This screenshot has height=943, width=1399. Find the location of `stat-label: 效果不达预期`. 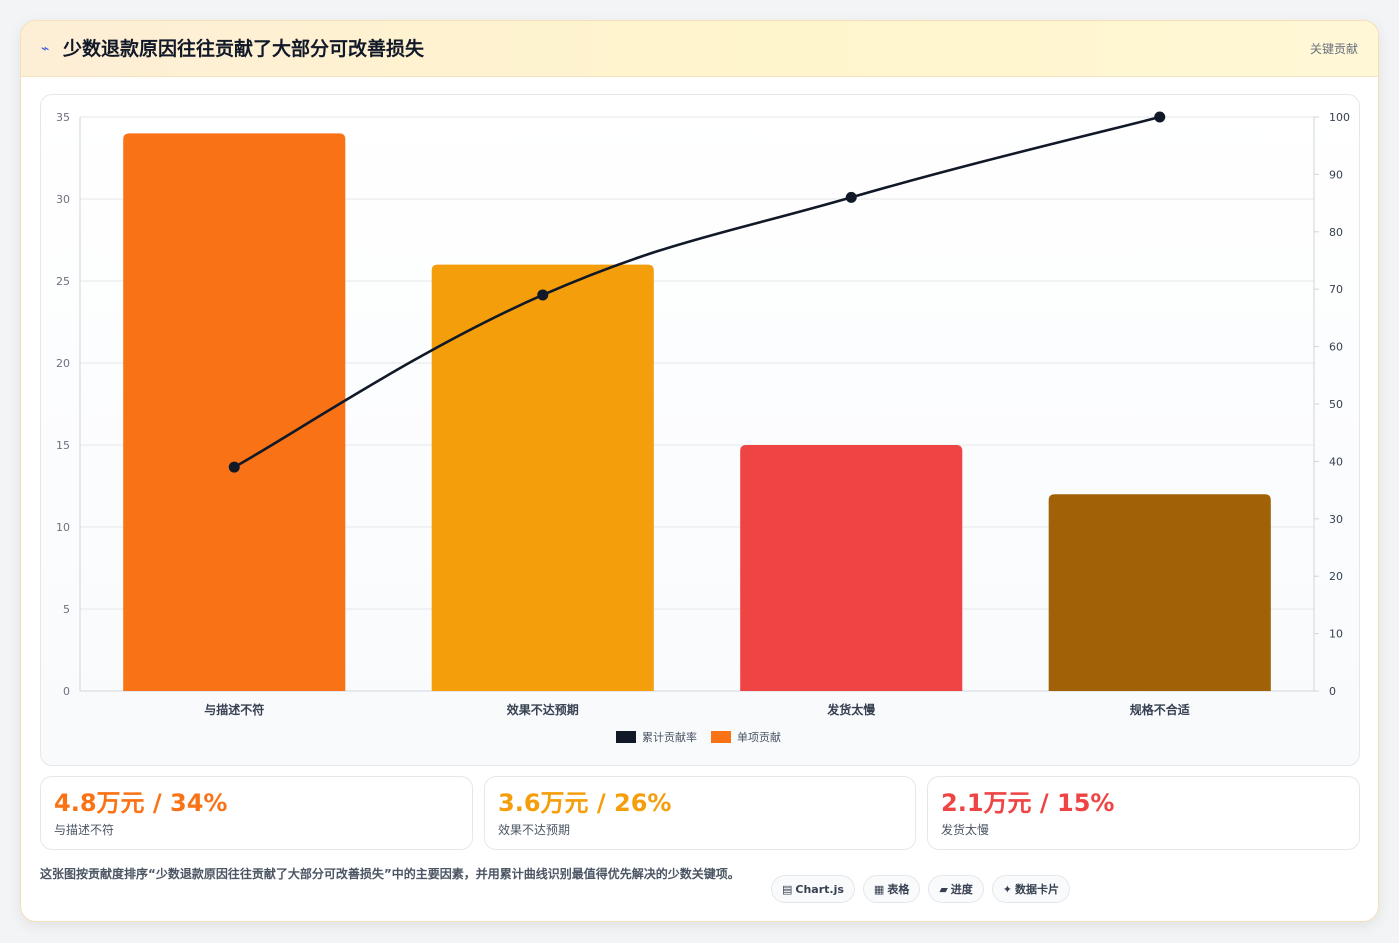

stat-label: 效果不达预期 is located at coordinates (534, 830).